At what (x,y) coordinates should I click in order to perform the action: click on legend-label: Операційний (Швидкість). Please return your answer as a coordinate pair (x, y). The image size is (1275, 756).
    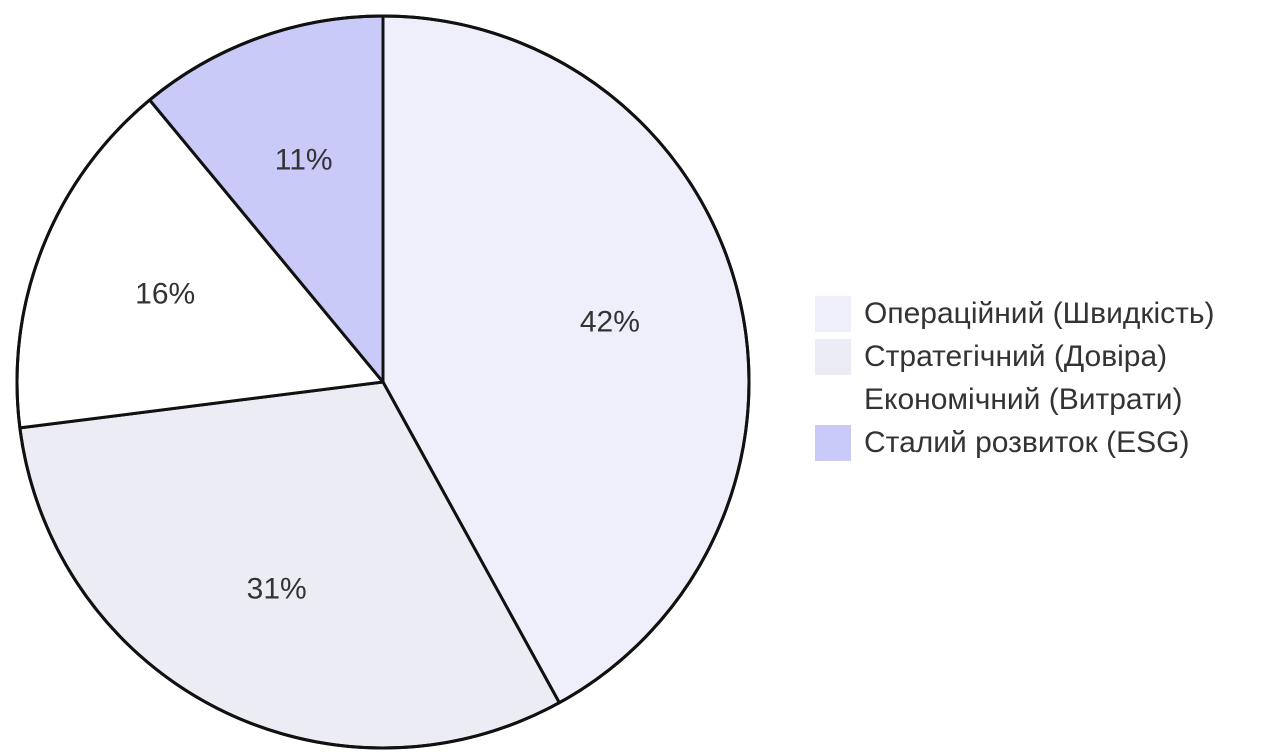
    Looking at the image, I should click on (1039, 313).